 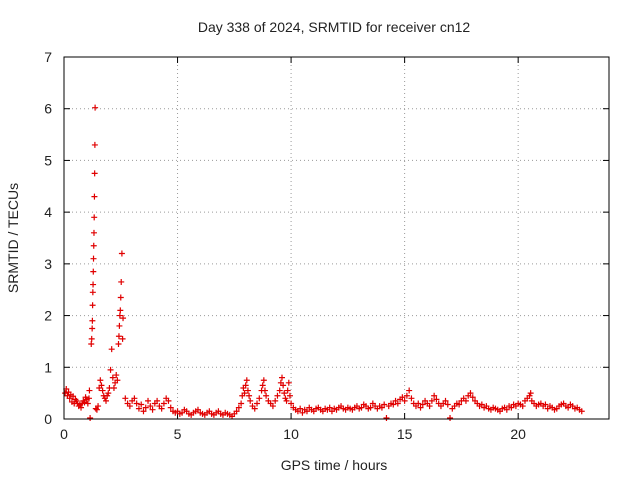 What do you see at coordinates (48, 316) in the screenshot?
I see `y-tick-label: 2` at bounding box center [48, 316].